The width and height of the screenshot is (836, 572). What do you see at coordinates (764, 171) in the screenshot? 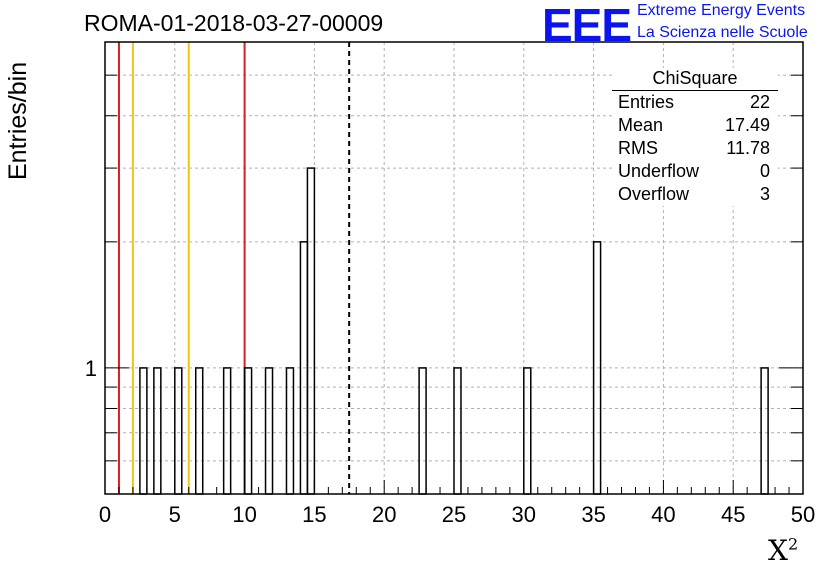
I see `stats-value: 0` at bounding box center [764, 171].